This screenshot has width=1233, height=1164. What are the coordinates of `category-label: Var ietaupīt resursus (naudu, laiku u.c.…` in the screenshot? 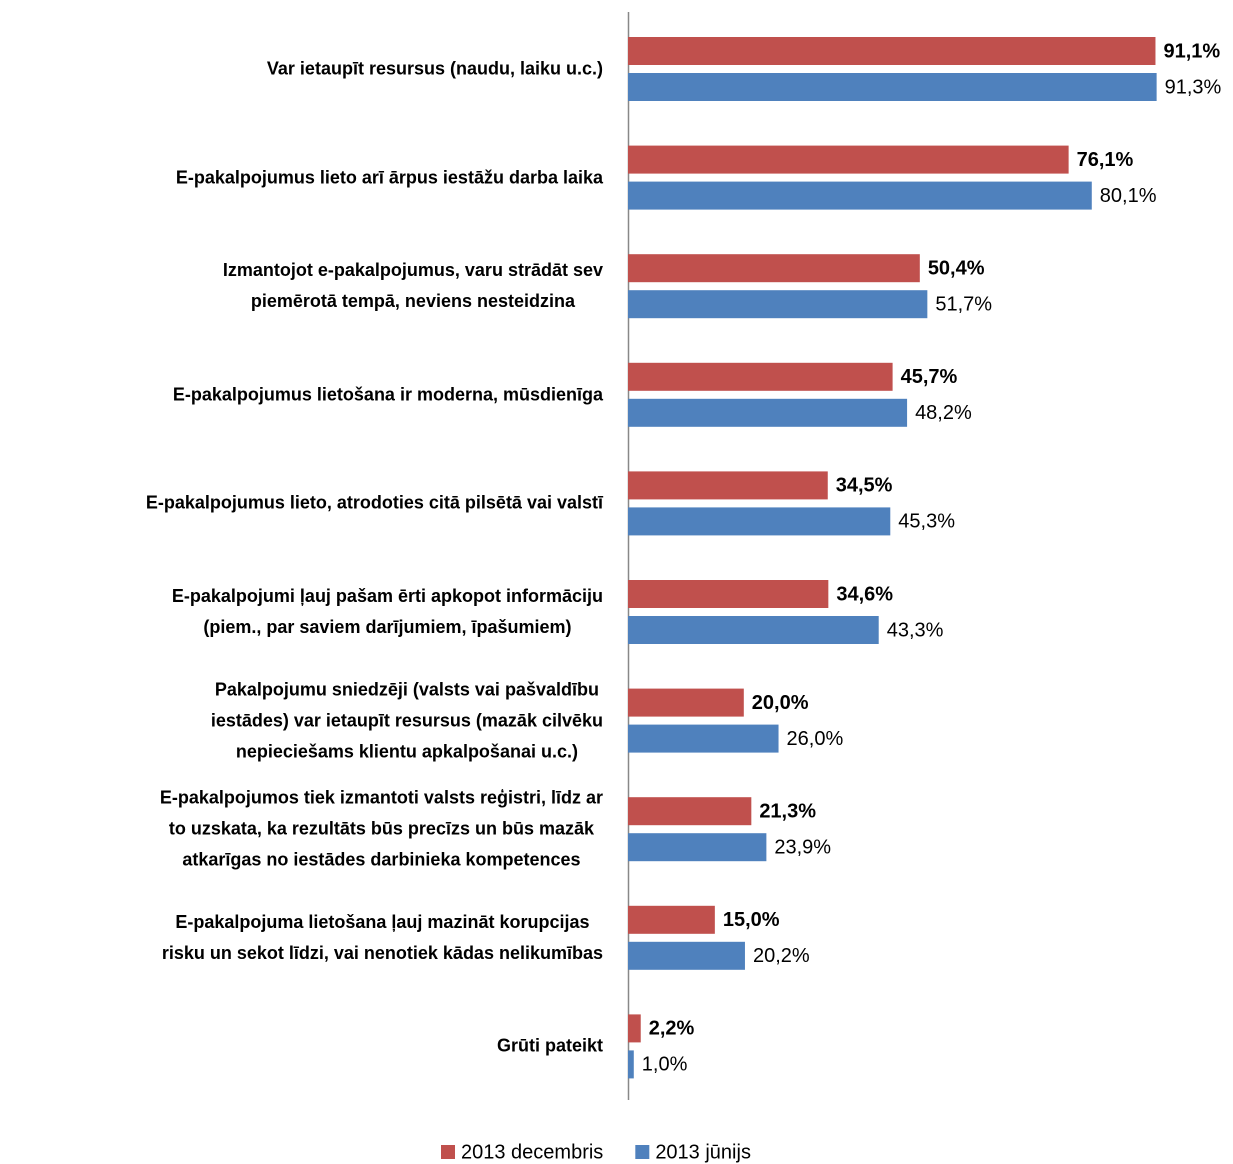 It's located at (434, 68).